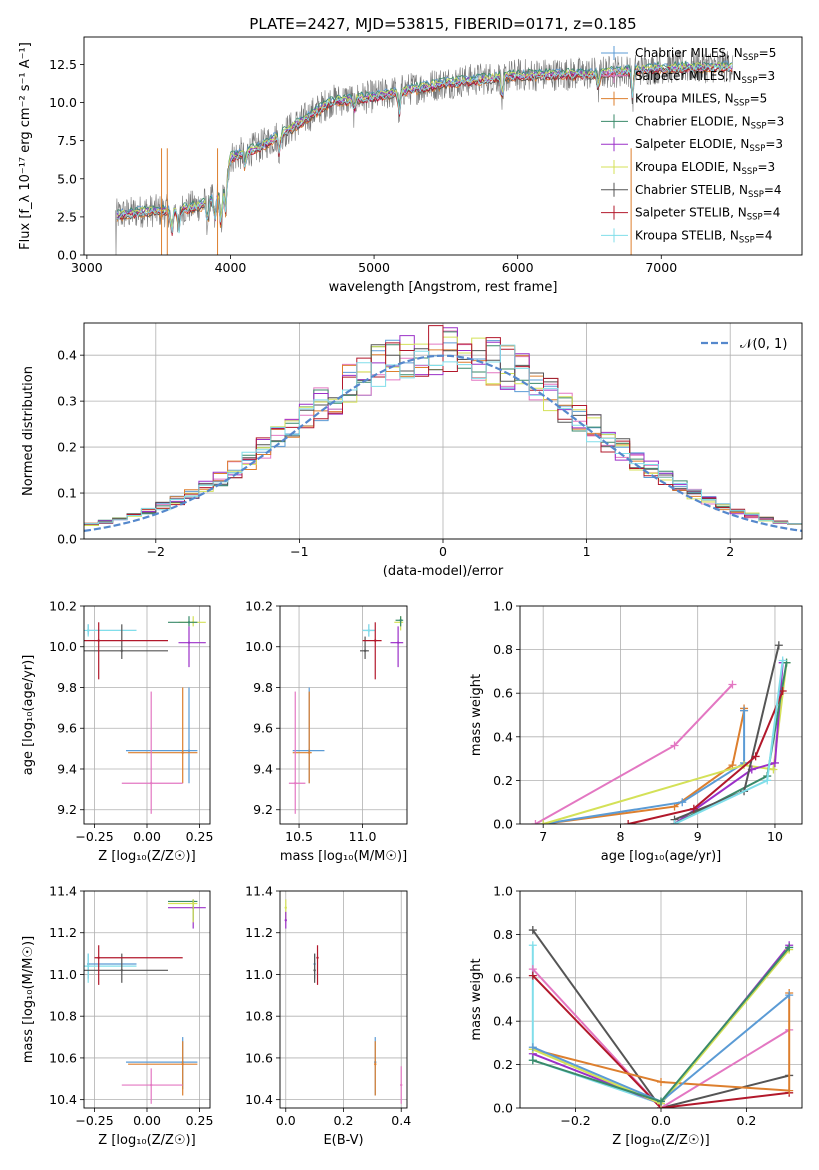  What do you see at coordinates (687, 235) in the screenshot?
I see `legend-text: Kroupa STELIB, N` at bounding box center [687, 235].